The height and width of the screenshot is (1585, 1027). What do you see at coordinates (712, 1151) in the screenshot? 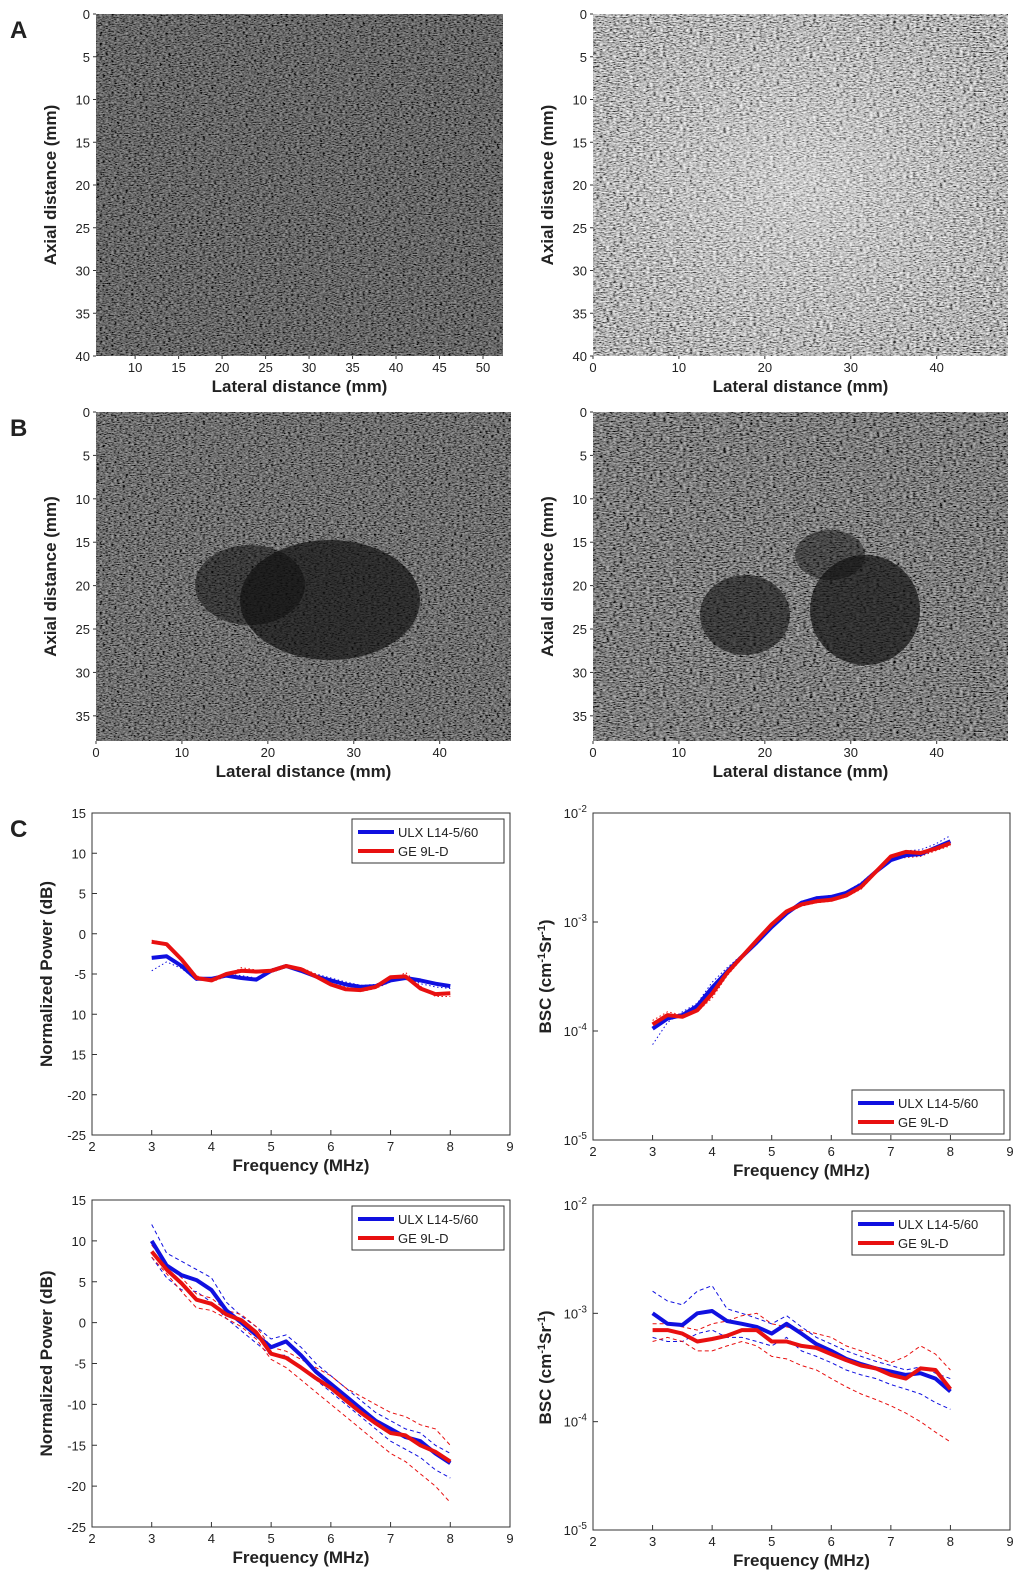
I see `x-tick-label: 4` at bounding box center [712, 1151].